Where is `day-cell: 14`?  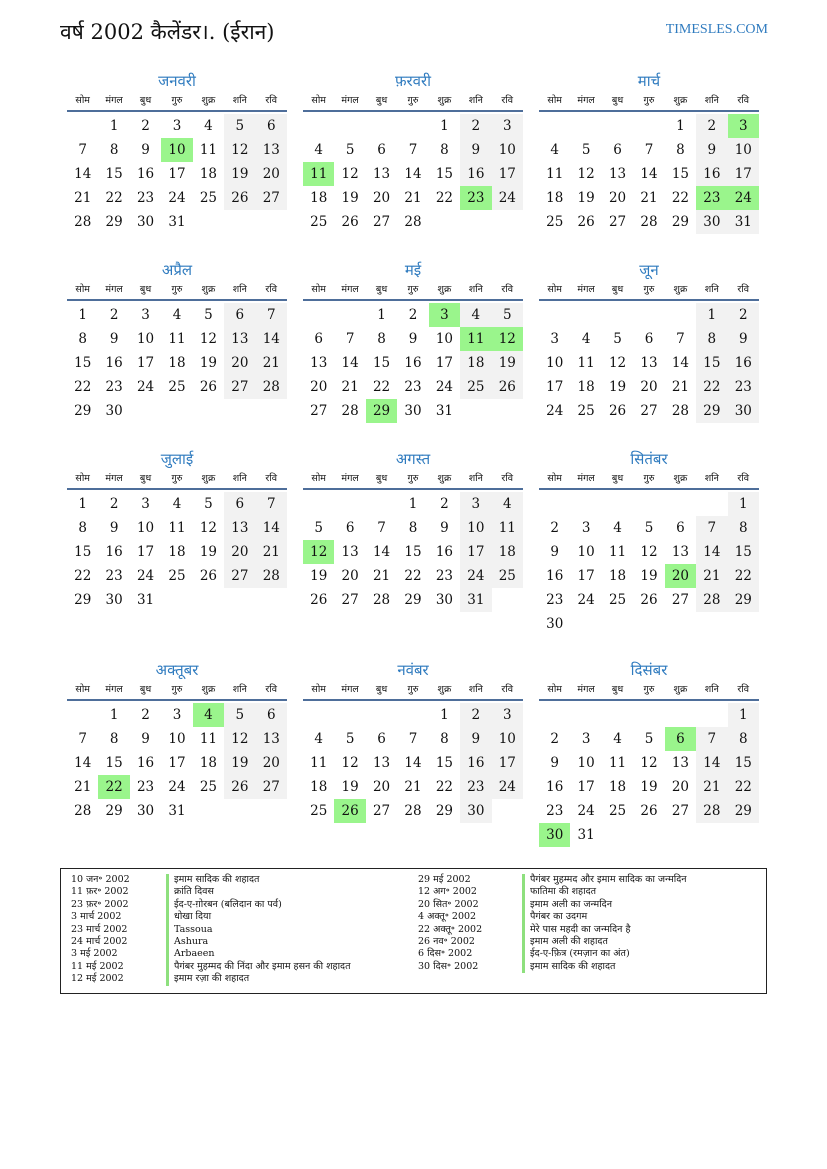
day-cell: 14 is located at coordinates (712, 763).